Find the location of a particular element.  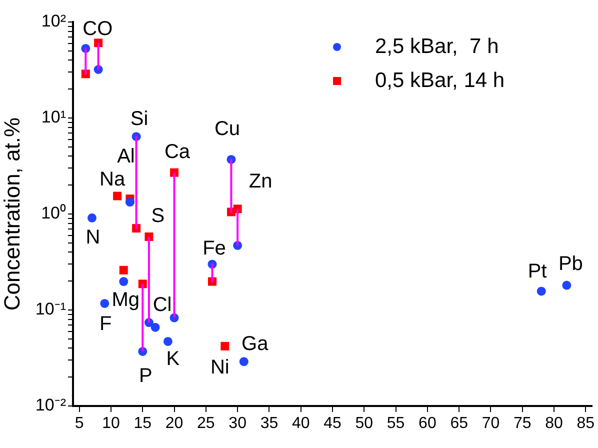

annotation: Ga is located at coordinates (256, 344).